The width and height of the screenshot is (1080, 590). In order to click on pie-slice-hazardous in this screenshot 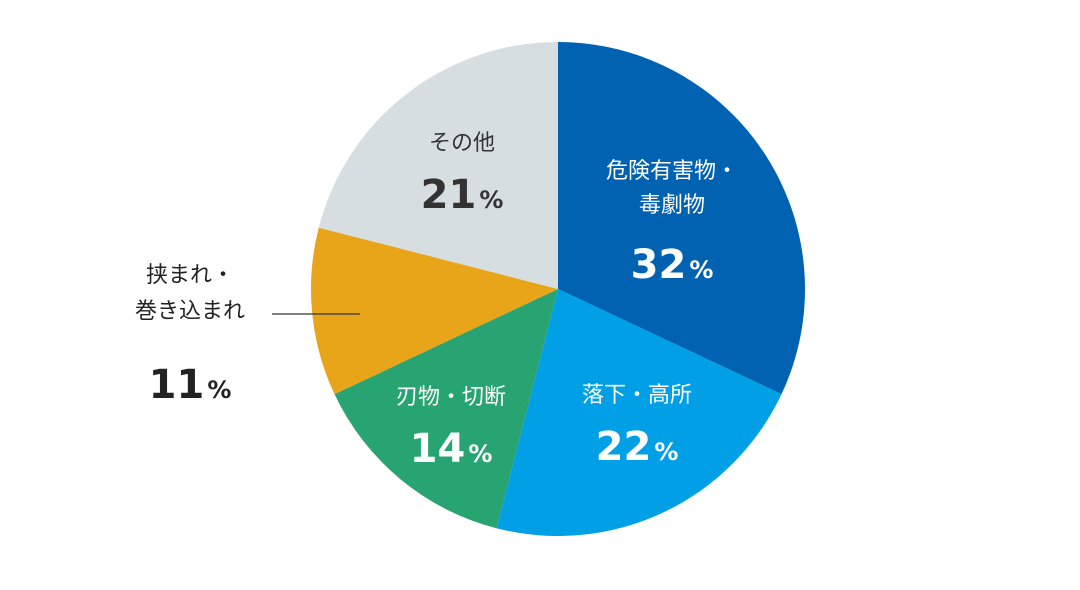, I will do `click(682, 218)`.